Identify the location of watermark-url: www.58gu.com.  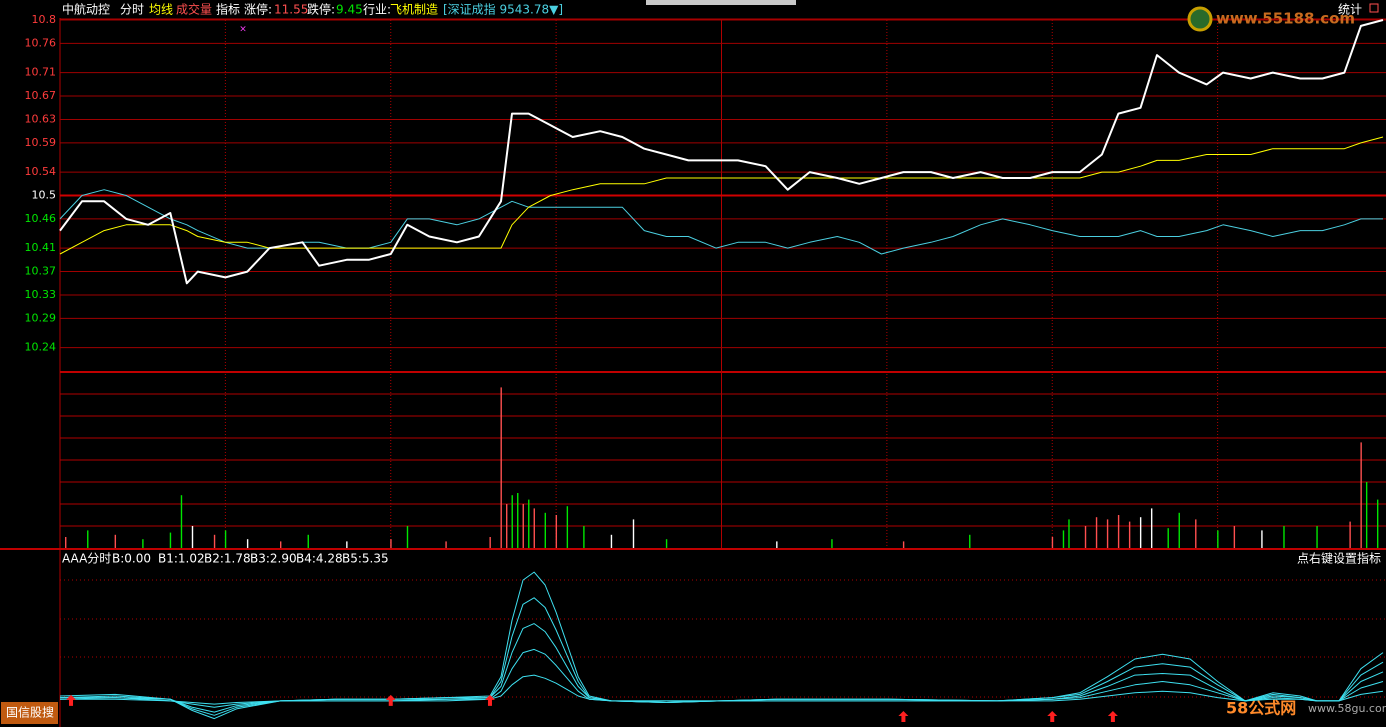
(1347, 708).